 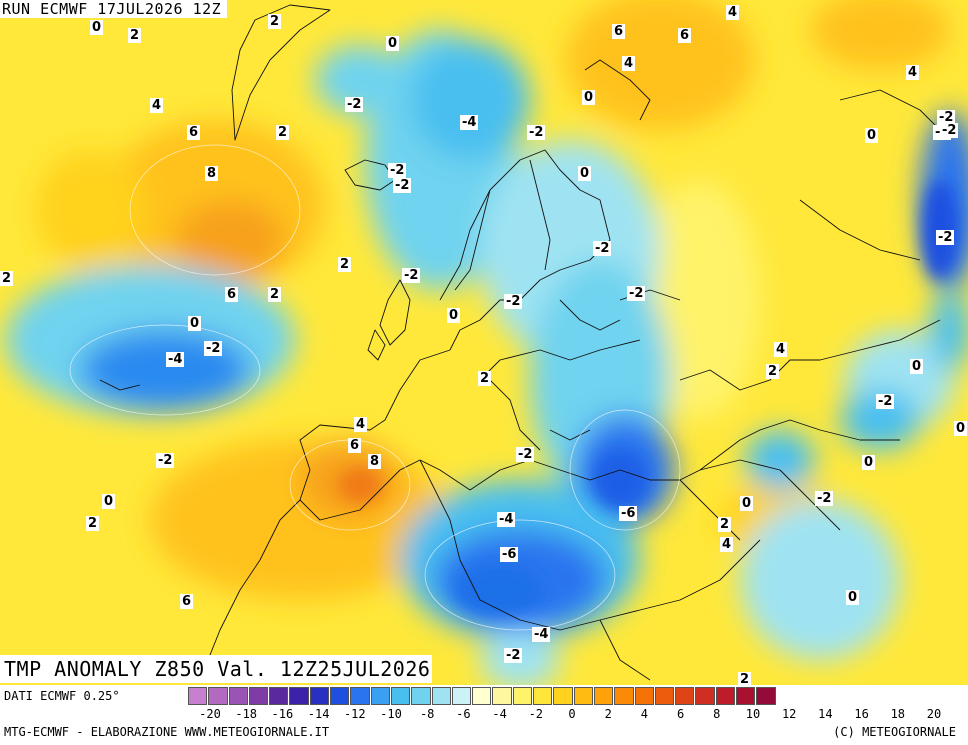 I want to click on legend-tick-label: -10, so click(x=391, y=714).